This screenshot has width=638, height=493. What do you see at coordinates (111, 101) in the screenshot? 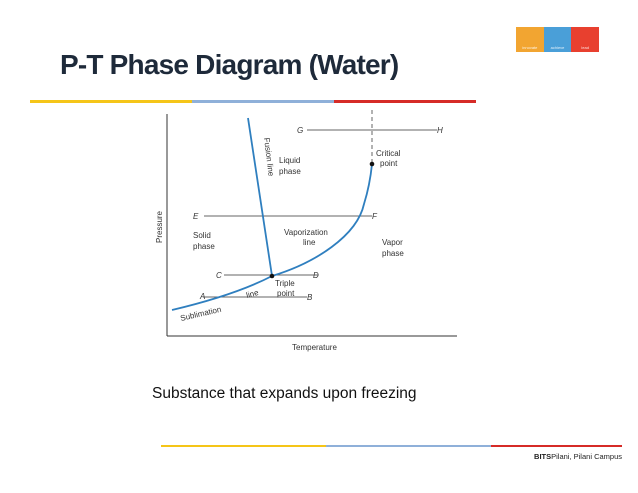
I see `title-rule-yellow` at bounding box center [111, 101].